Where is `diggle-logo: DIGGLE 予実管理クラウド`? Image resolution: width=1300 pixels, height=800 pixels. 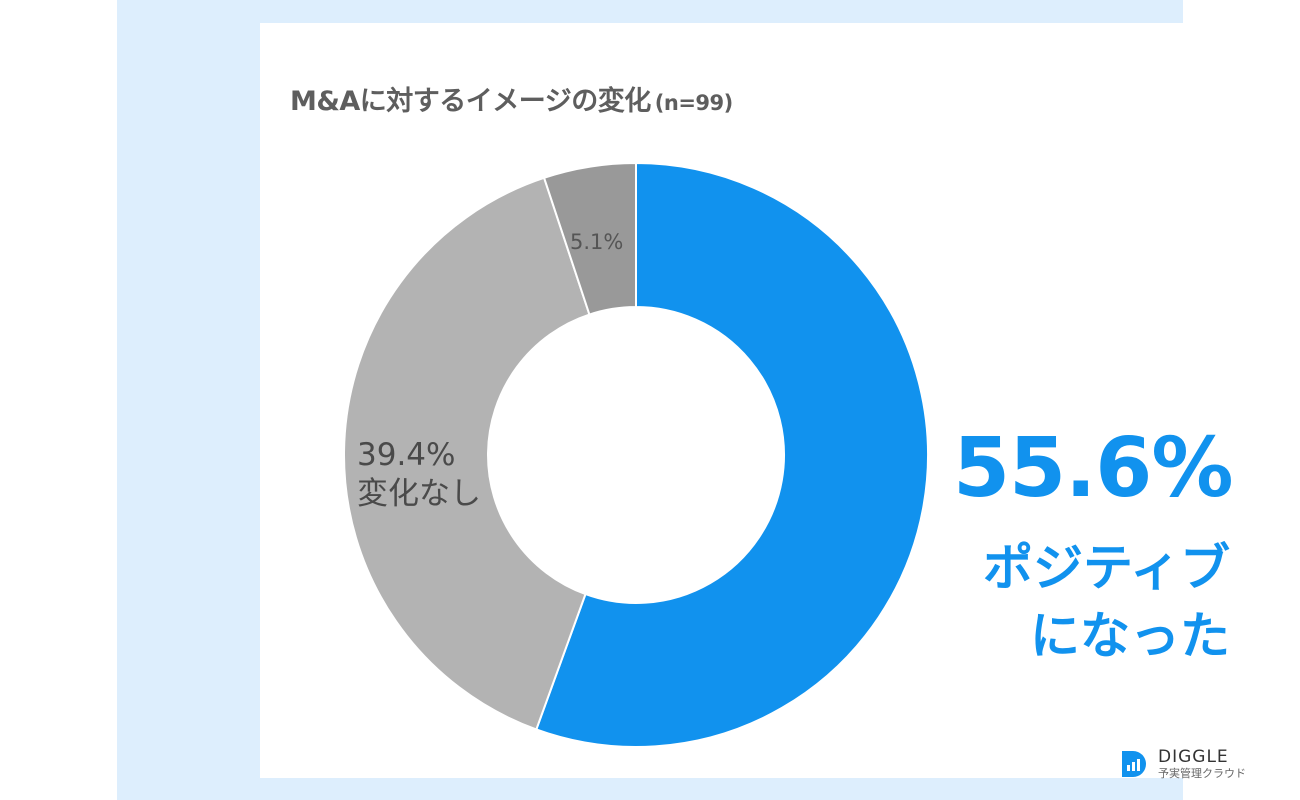 diggle-logo: DIGGLE 予実管理クラウド is located at coordinates (1182, 764).